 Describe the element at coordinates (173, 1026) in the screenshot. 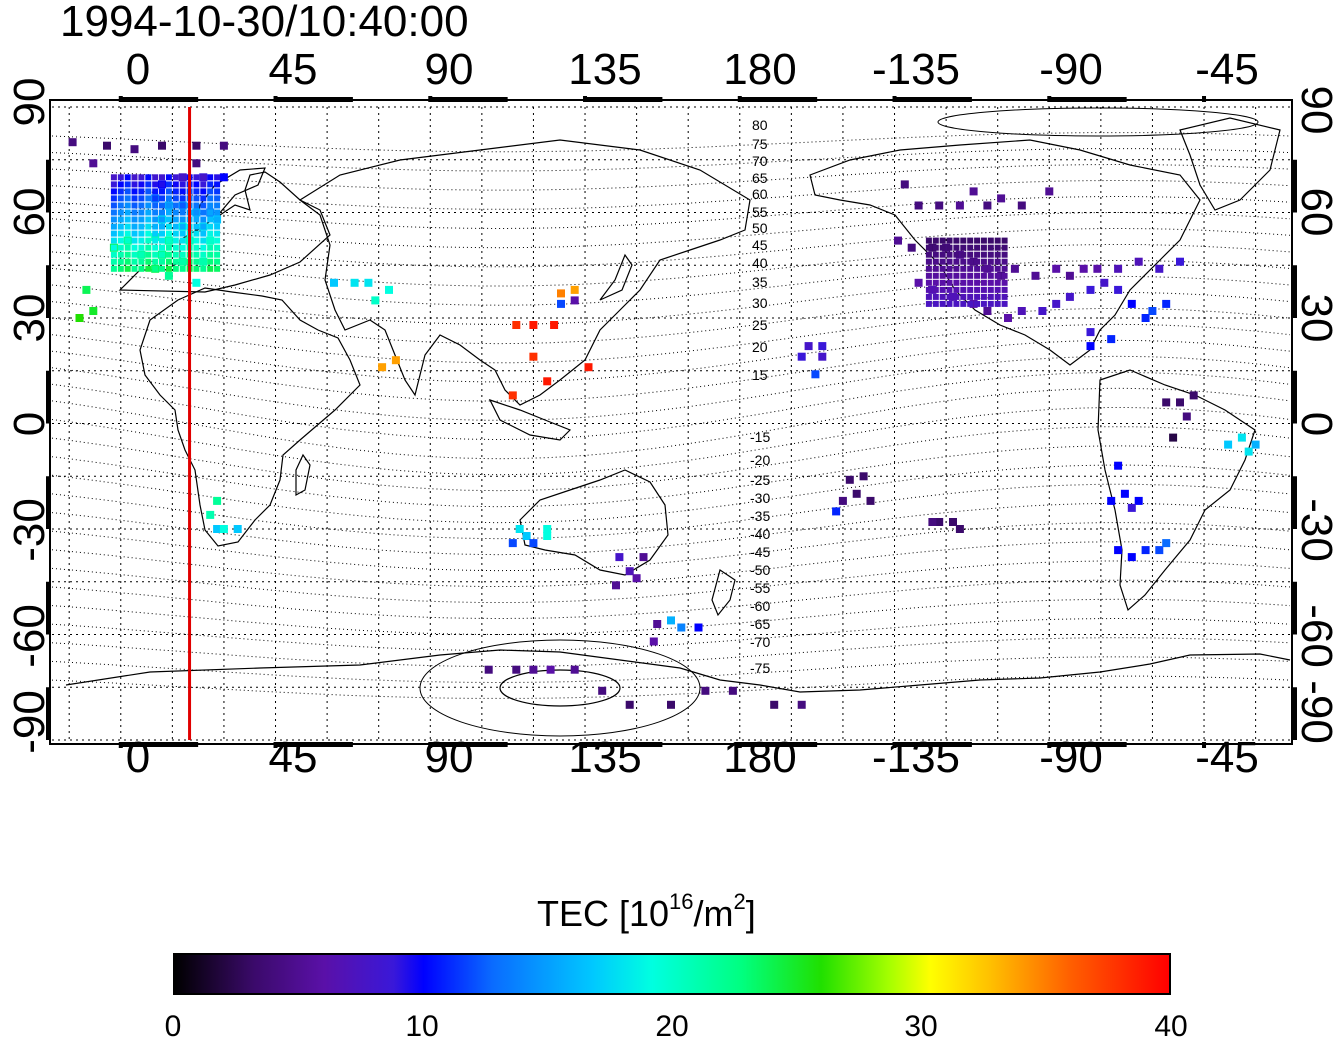

I see `colorbar-tick-label: 0` at that location.